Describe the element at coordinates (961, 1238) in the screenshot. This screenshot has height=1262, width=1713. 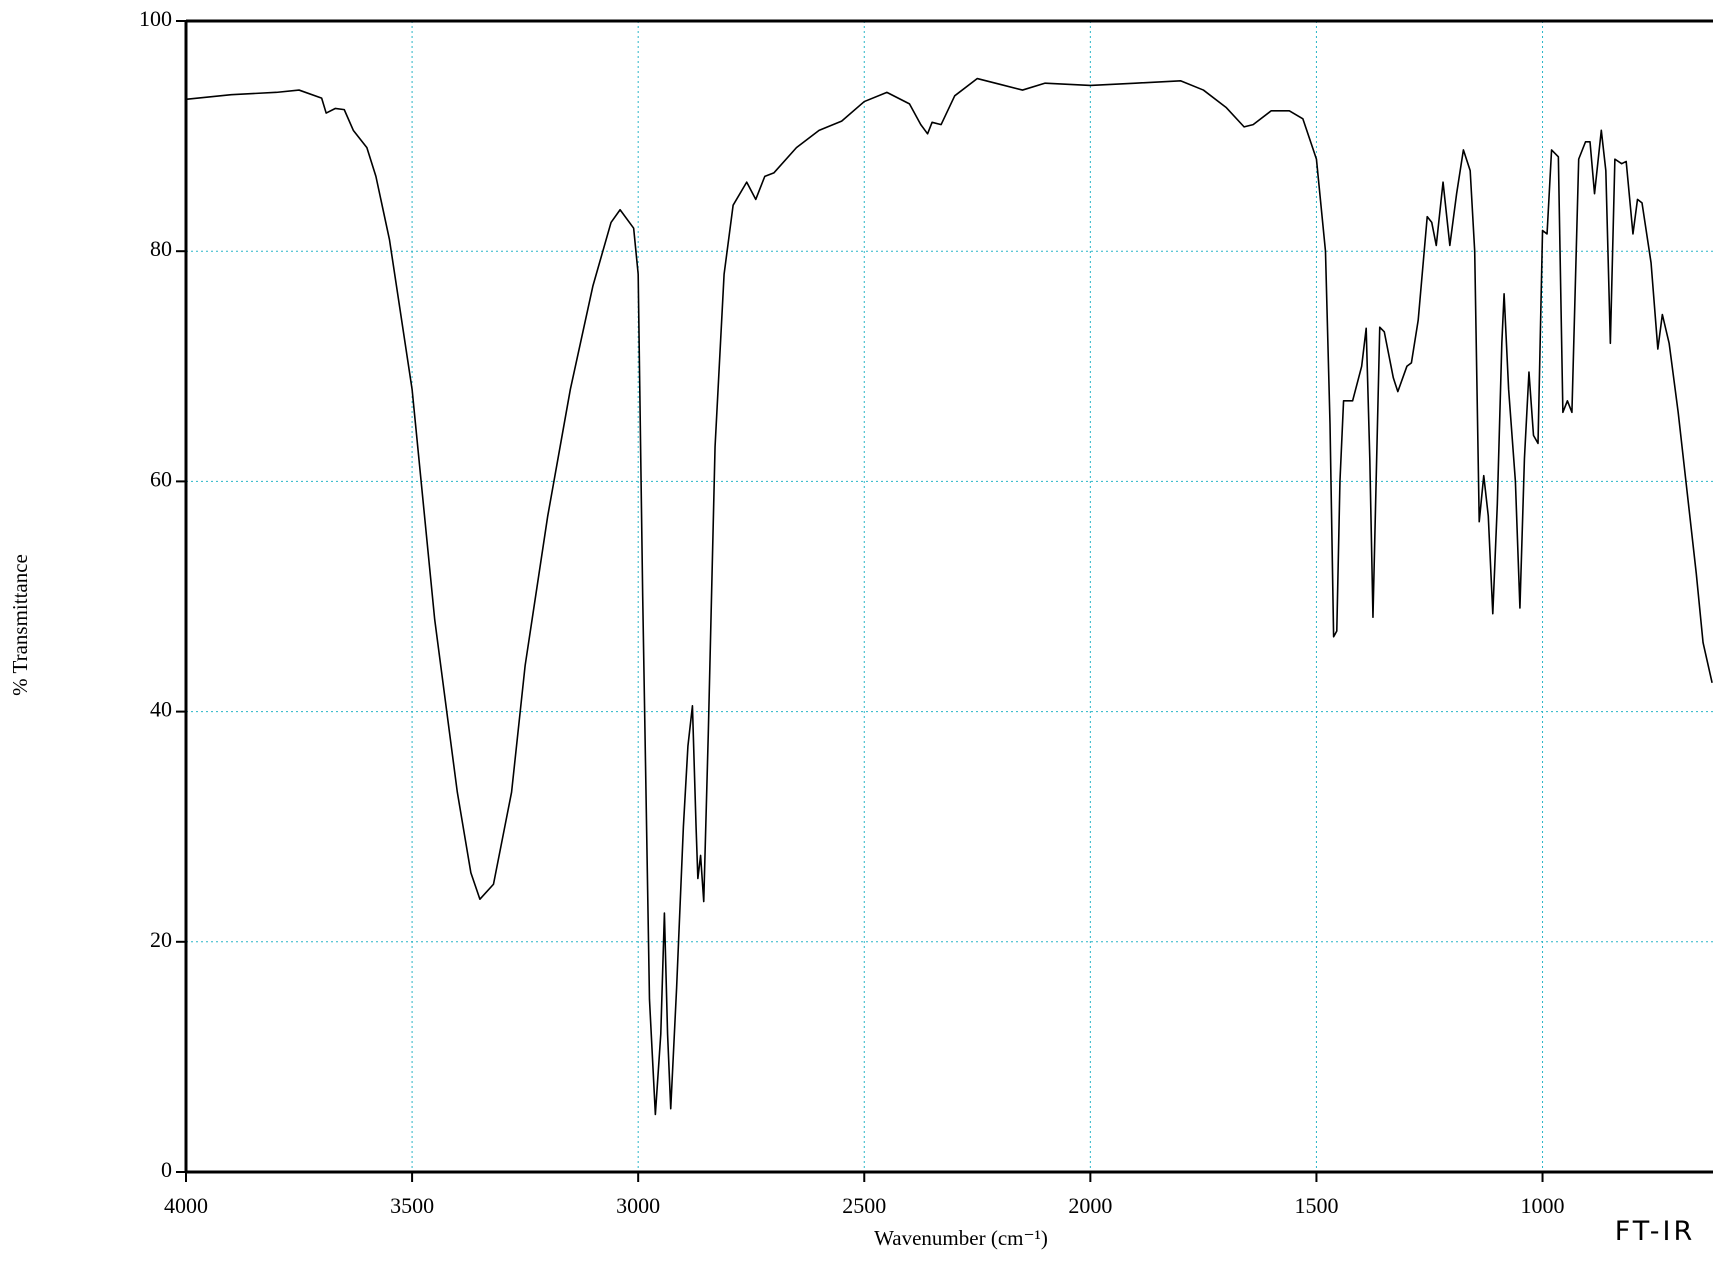
I see `x-axis-label: Wavenumber (cm⁻¹)` at that location.